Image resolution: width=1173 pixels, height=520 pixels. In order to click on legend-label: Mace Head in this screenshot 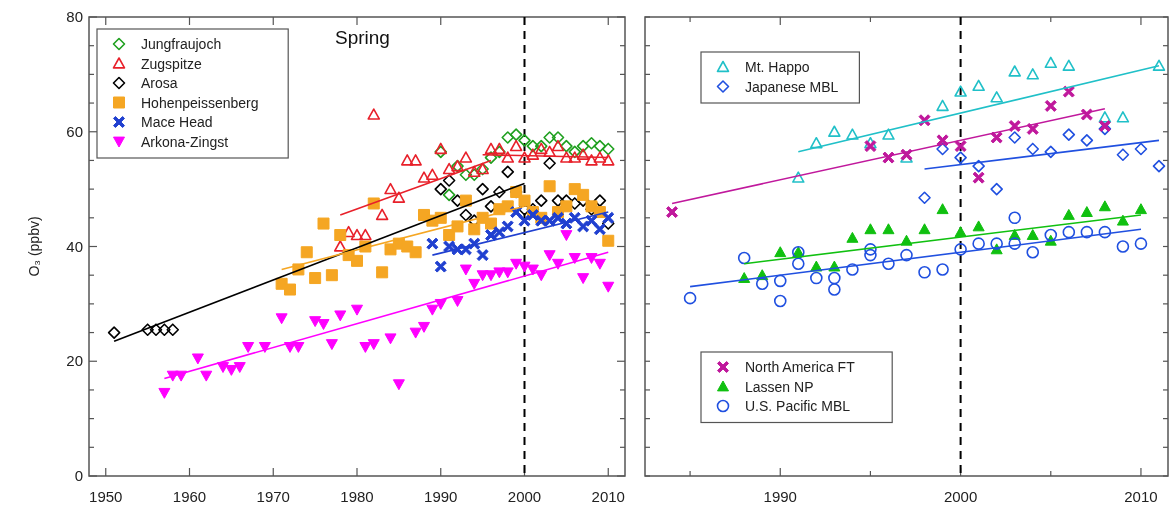, I will do `click(177, 122)`.